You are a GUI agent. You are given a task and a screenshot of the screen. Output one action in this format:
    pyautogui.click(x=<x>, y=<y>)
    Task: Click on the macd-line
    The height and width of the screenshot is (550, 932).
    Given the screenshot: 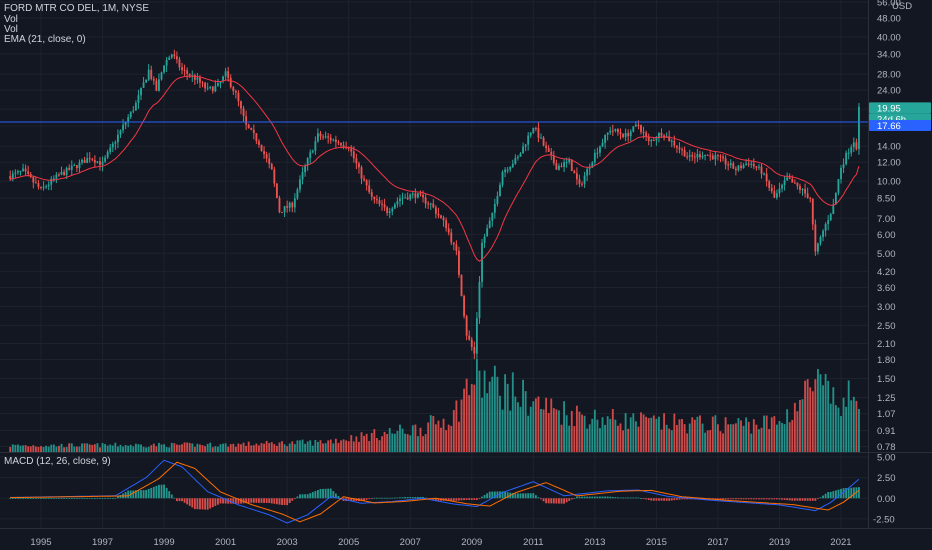 What is the action you would take?
    pyautogui.click(x=435, y=491)
    